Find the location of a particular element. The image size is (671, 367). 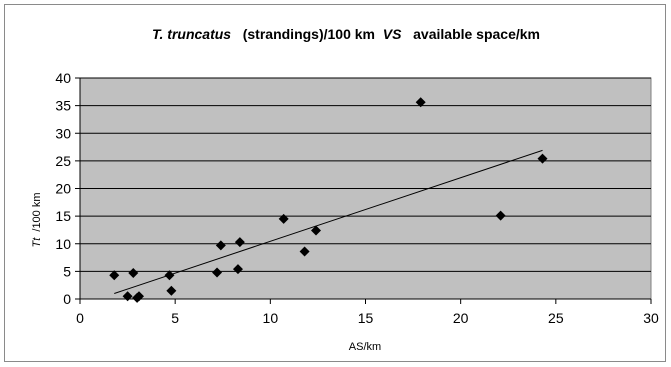

x-tick-label: 15 is located at coordinates (366, 318).